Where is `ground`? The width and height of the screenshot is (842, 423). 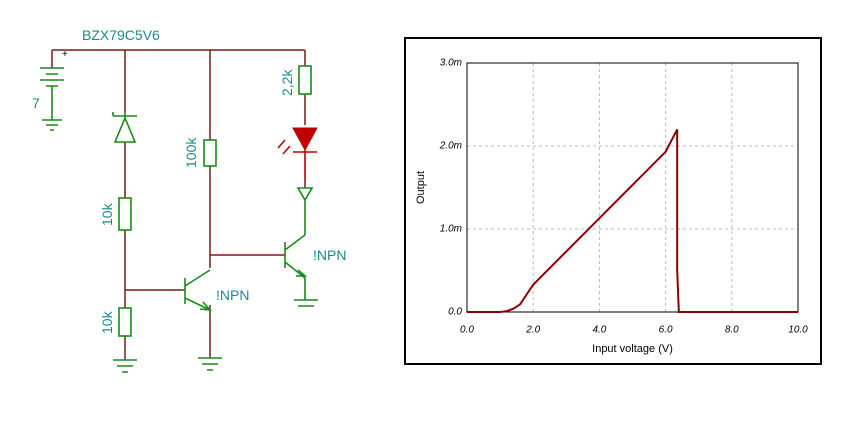 ground is located at coordinates (215, 336).